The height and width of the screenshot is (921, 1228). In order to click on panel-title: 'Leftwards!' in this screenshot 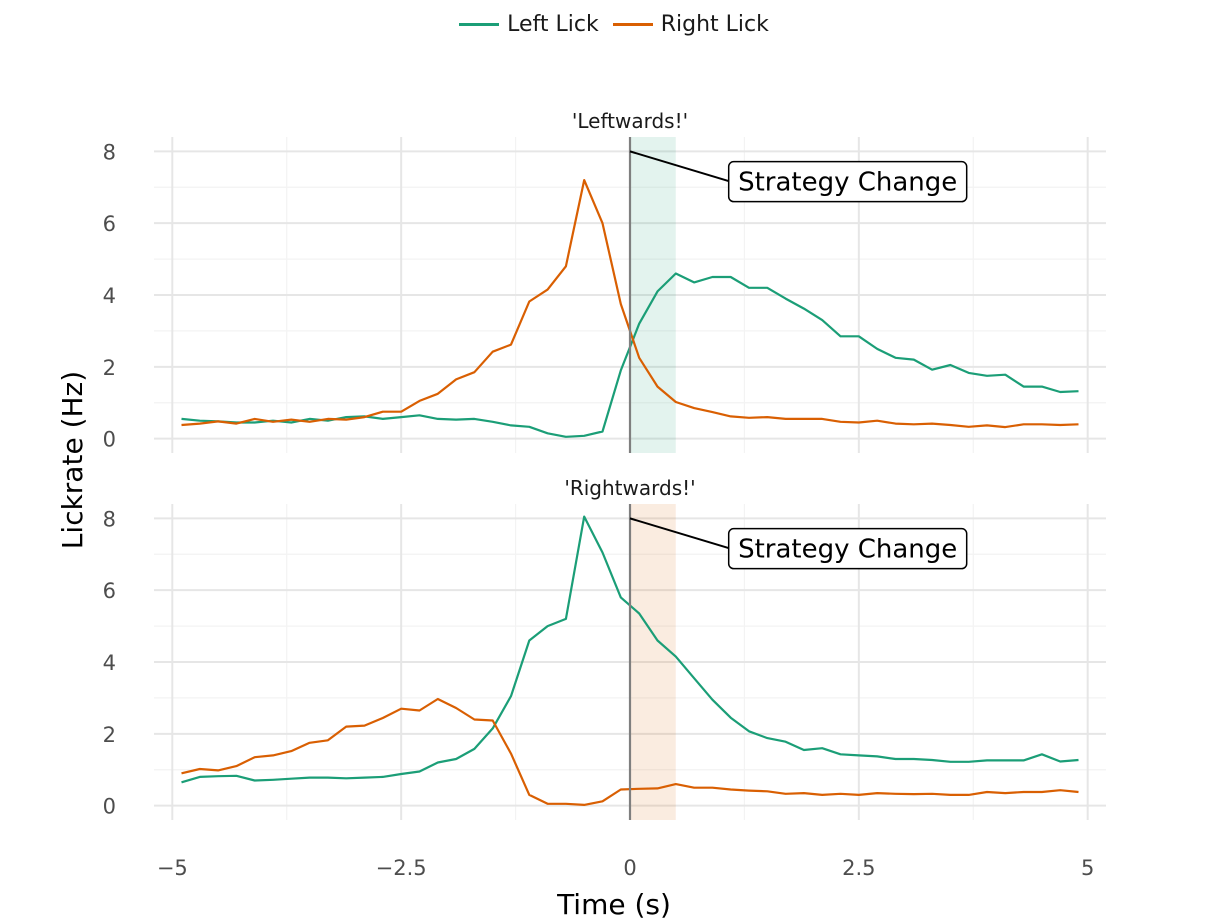, I will do `click(630, 121)`.